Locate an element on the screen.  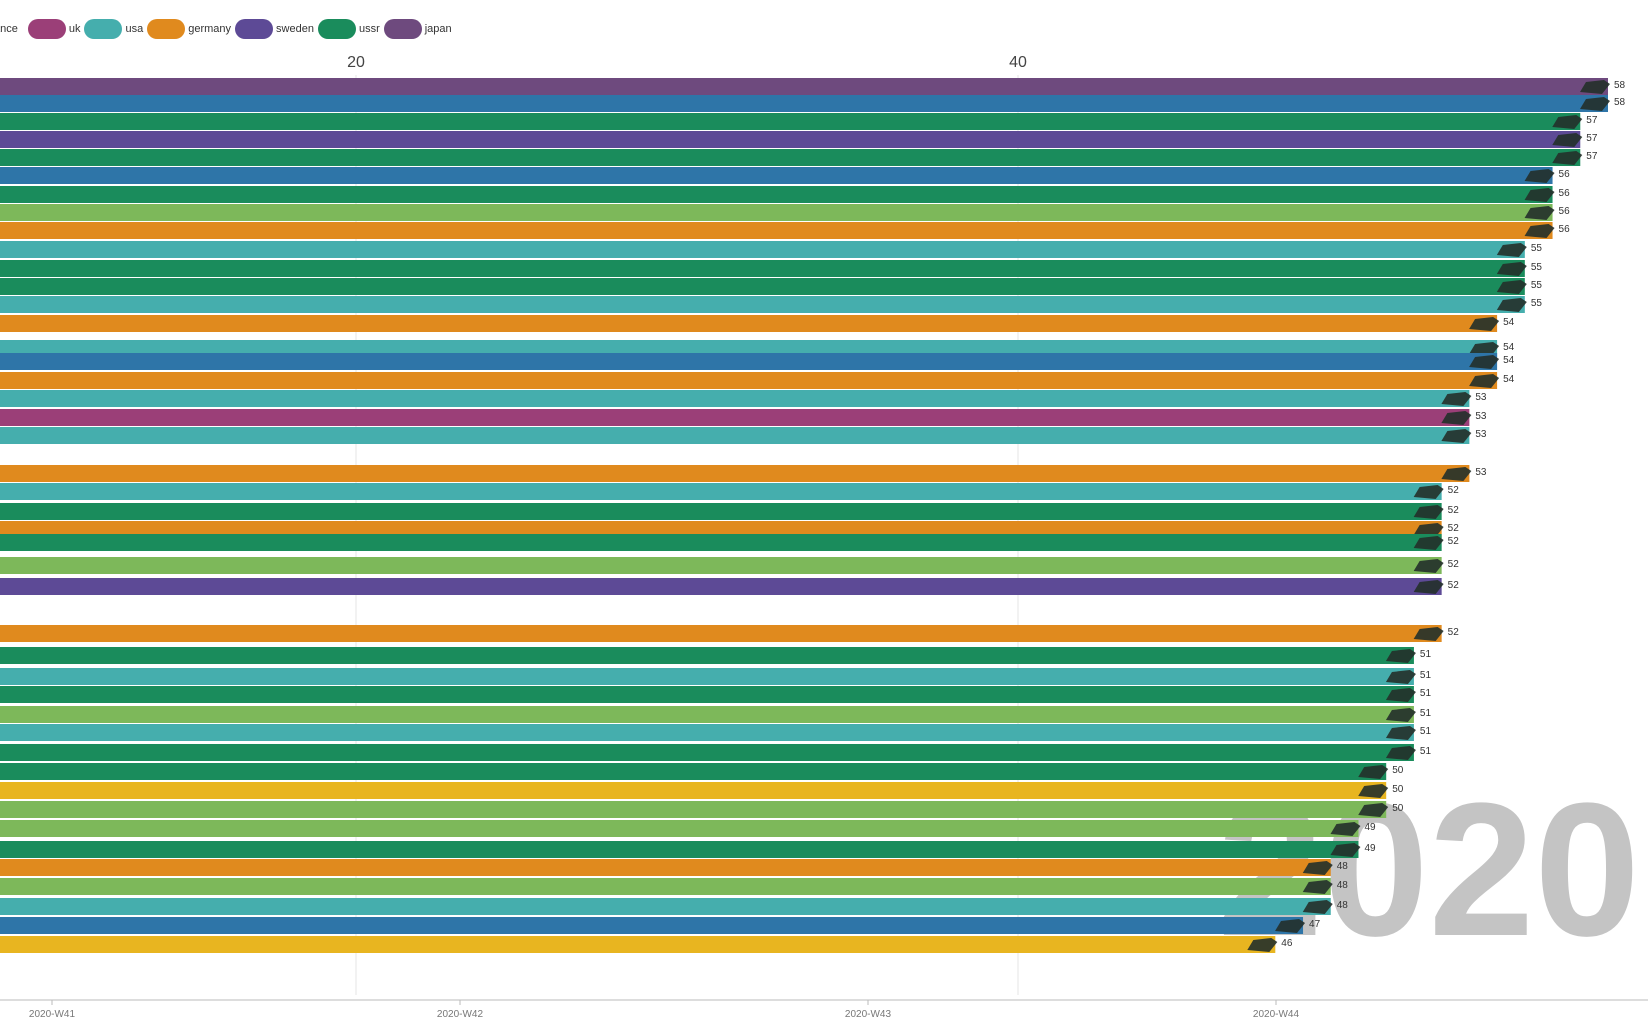
legend-label-germany: germany is located at coordinates (210, 29).